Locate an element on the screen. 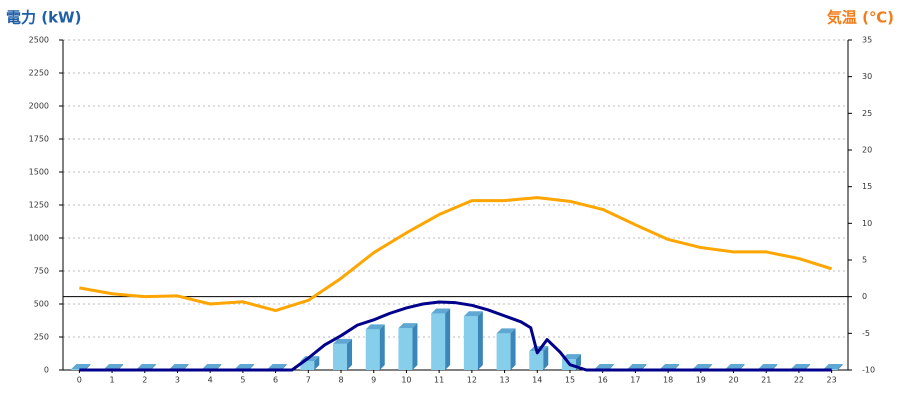  y-tick-label: 2000 is located at coordinates (39, 106).